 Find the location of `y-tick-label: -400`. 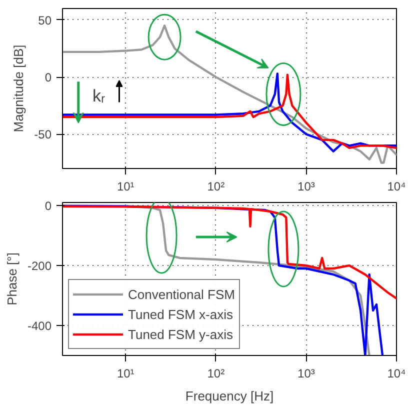

y-tick-label: -400 is located at coordinates (39, 326).